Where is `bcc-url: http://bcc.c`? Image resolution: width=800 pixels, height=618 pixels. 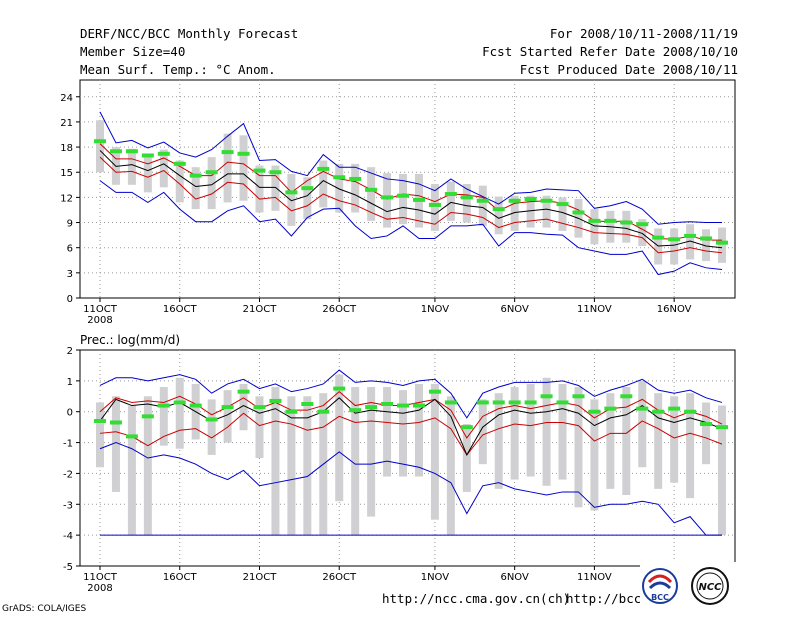
bcc-url: http://bcc.c is located at coordinates (611, 598).